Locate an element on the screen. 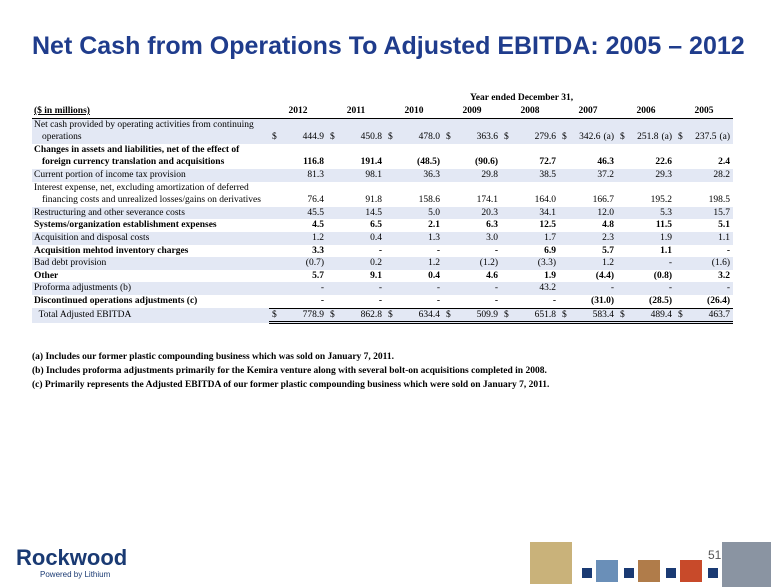 Image resolution: width=771 pixels, height=587 pixels. value-group: 45.5 is located at coordinates (315, 213).